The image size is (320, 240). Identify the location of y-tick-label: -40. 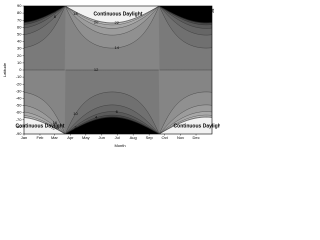
(19, 98).